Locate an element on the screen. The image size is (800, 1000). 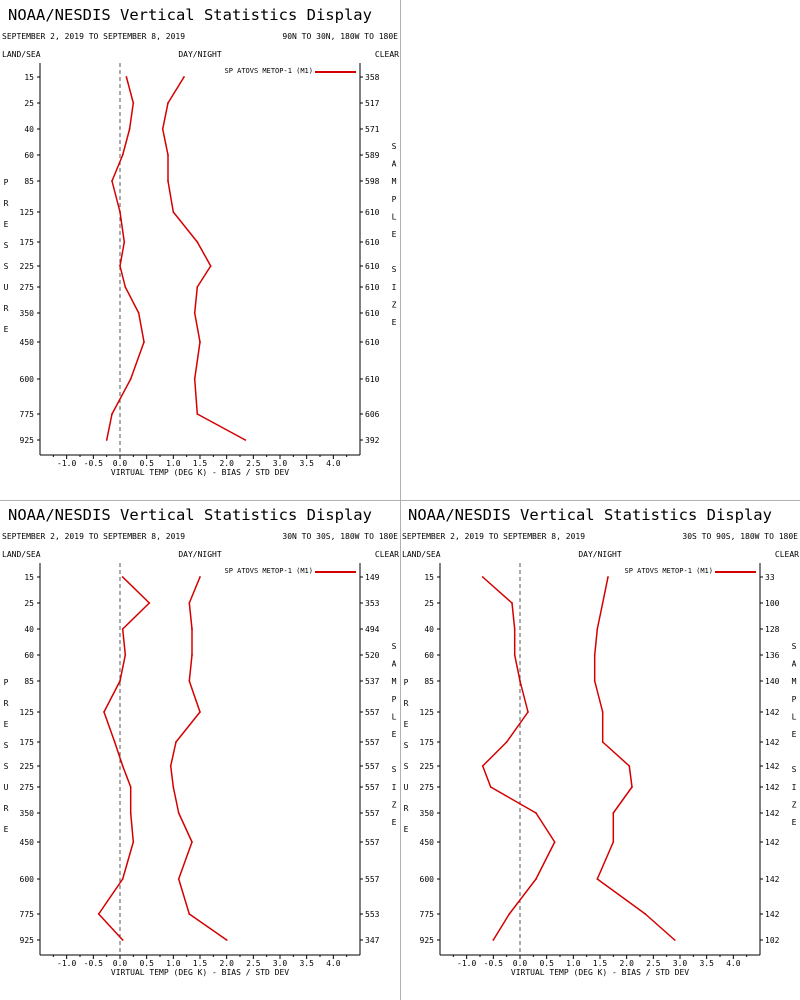
sample-size-label: 100 is located at coordinates (772, 603).